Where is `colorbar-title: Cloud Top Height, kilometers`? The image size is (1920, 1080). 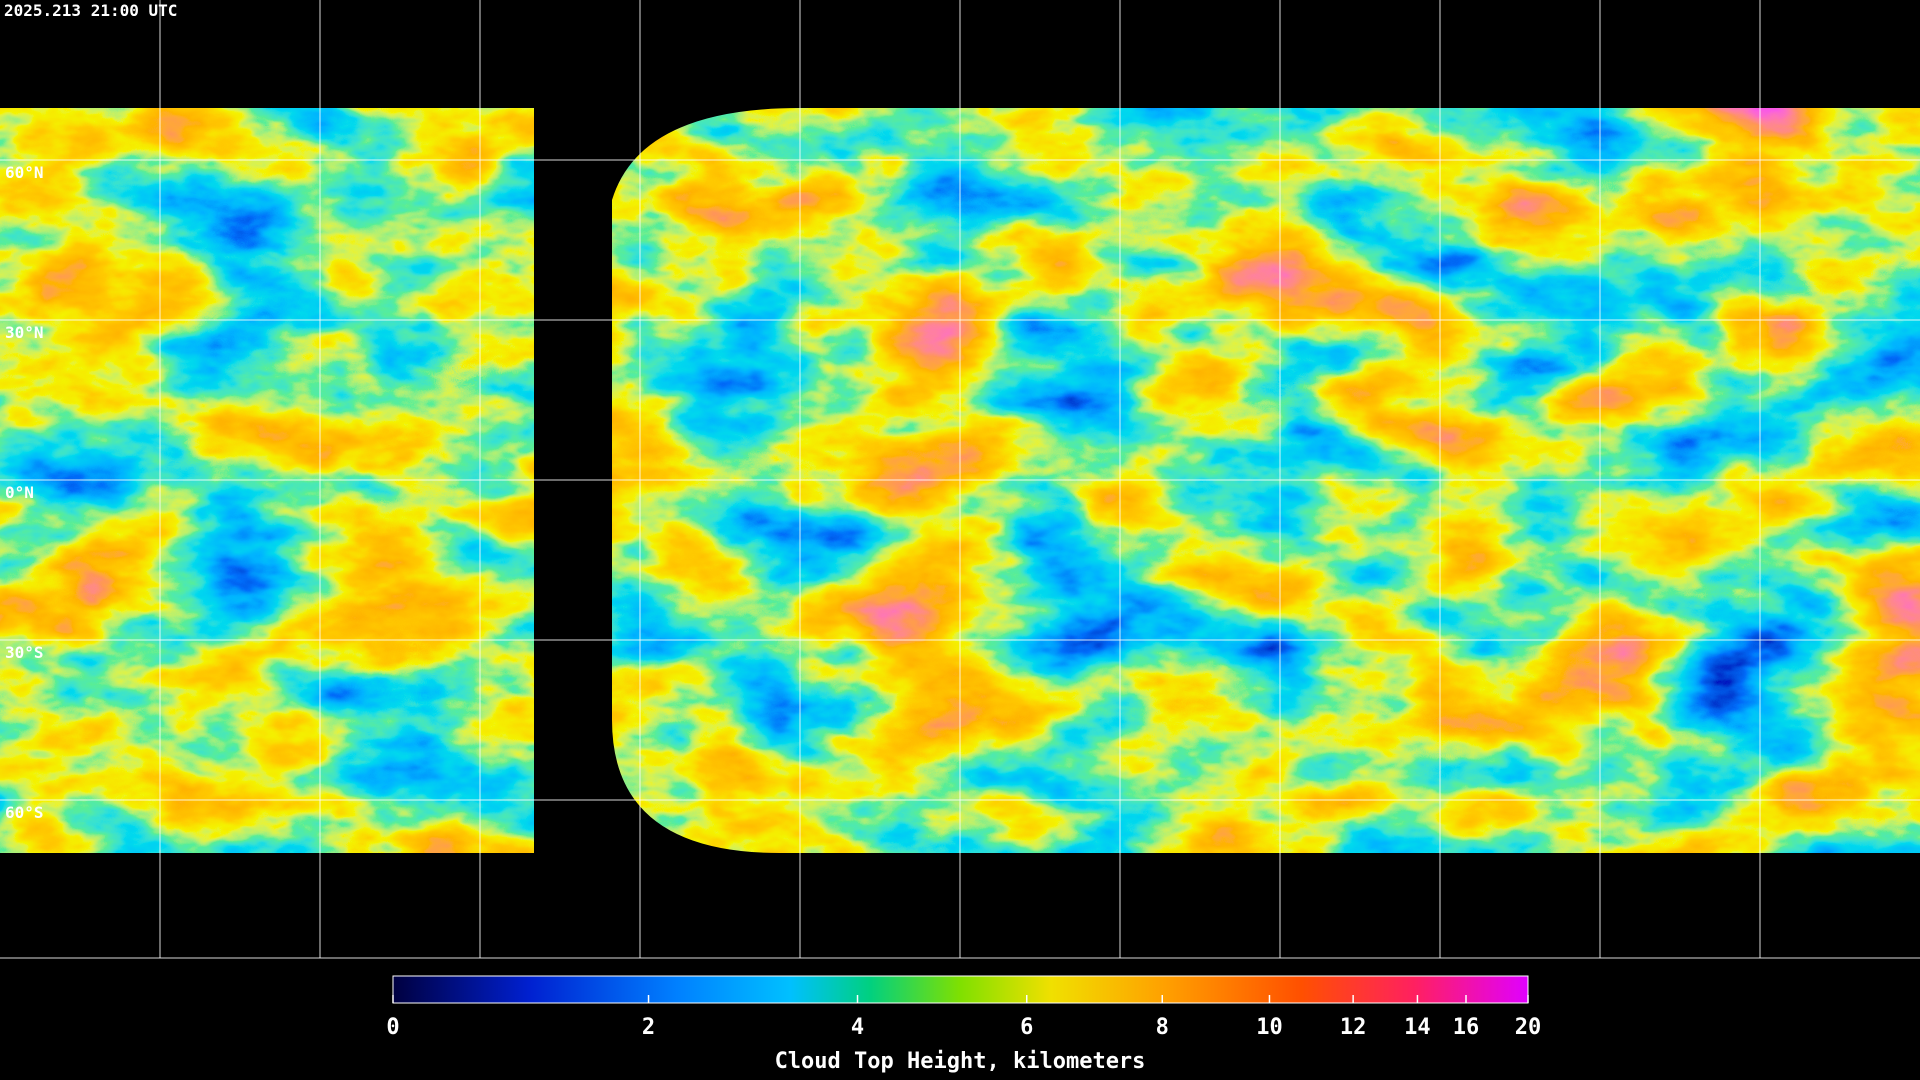 colorbar-title: Cloud Top Height, kilometers is located at coordinates (960, 1061).